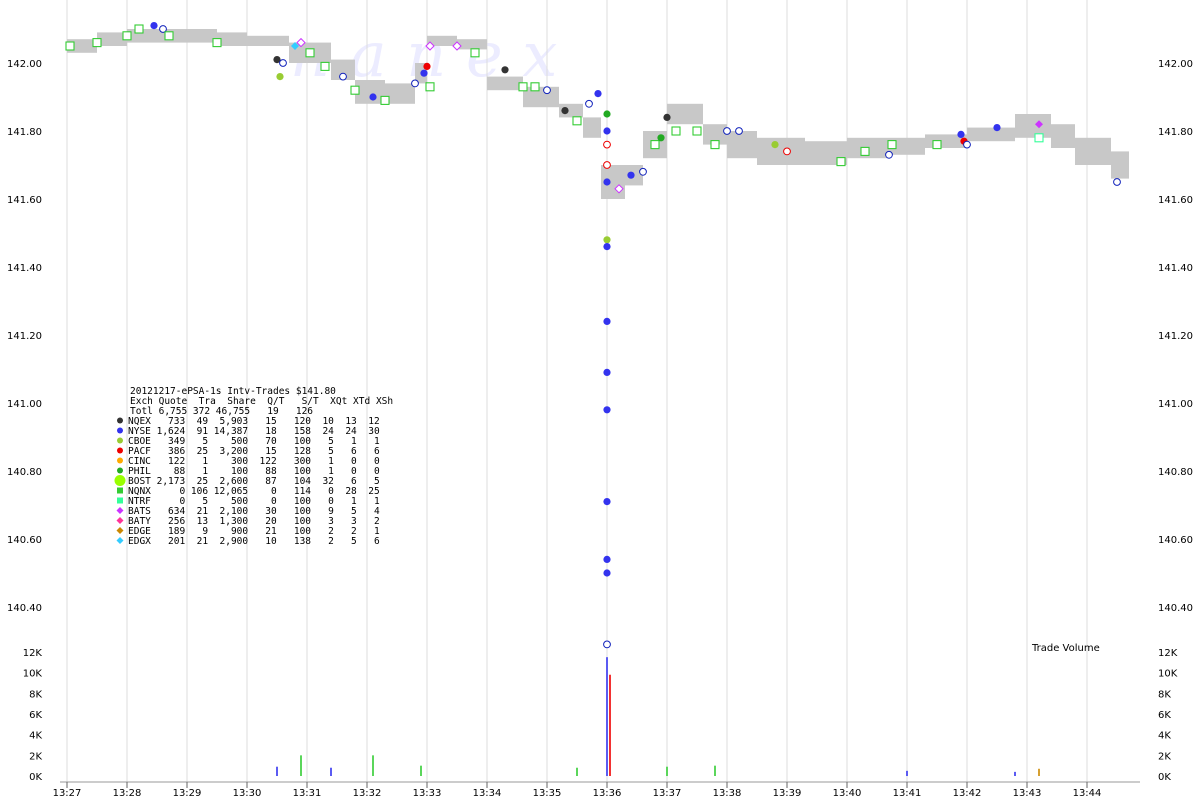  I want to click on x-tick-label: 13:28, so click(127, 793).